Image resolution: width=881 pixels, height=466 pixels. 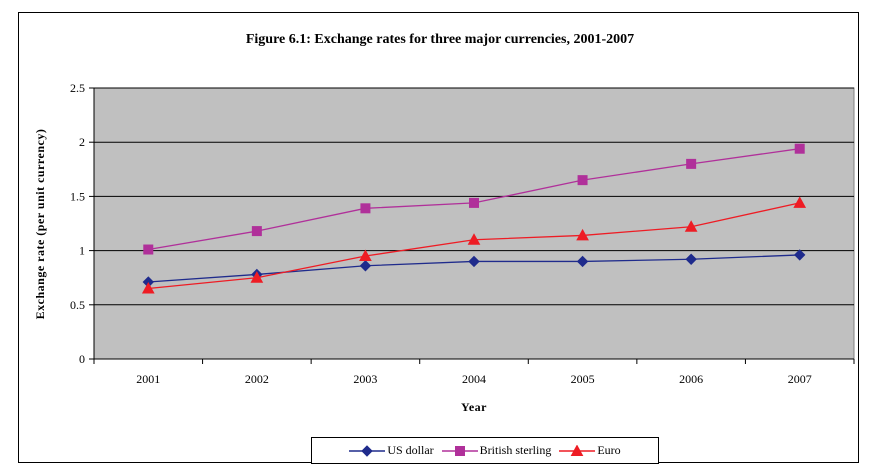 What do you see at coordinates (609, 450) in the screenshot?
I see `legend-label: Euro` at bounding box center [609, 450].